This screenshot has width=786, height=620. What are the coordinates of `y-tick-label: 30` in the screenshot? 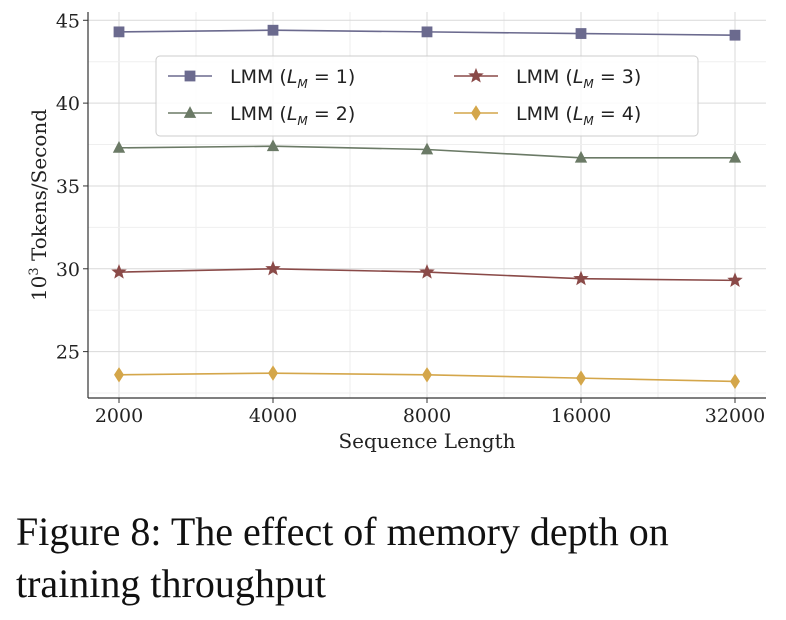 It's located at (68, 270).